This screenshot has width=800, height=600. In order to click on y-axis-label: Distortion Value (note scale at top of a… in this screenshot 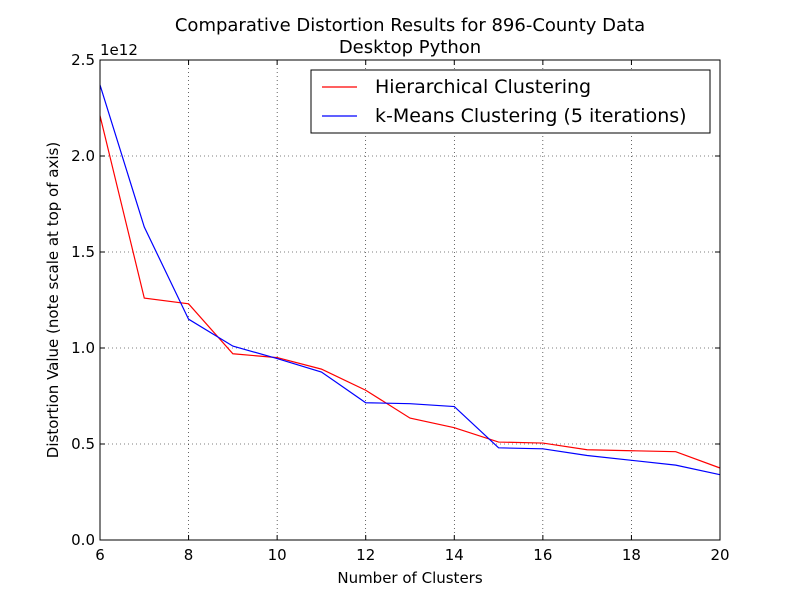, I will do `click(53, 300)`.